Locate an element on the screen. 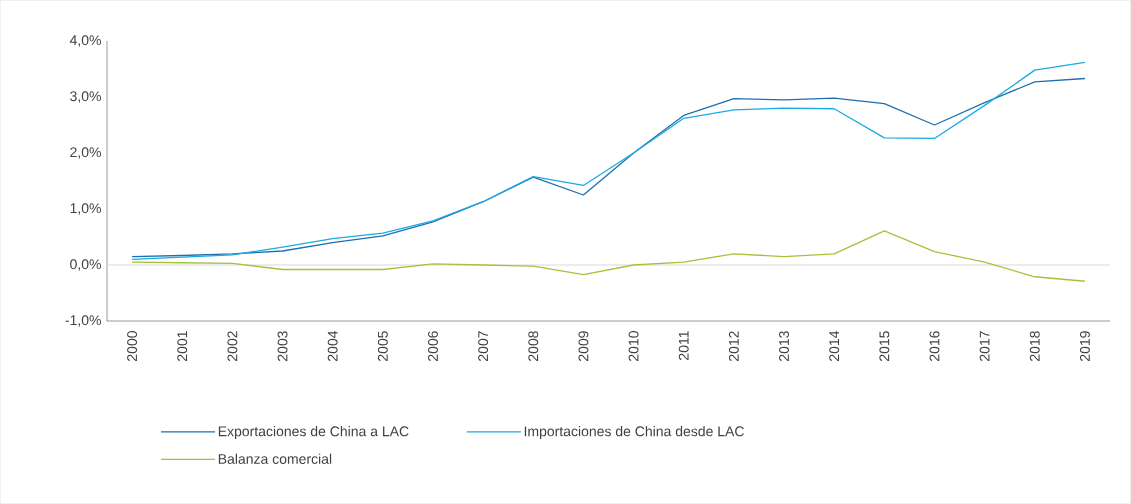 The width and height of the screenshot is (1131, 504). x-tick-label: 2006 is located at coordinates (433, 346).